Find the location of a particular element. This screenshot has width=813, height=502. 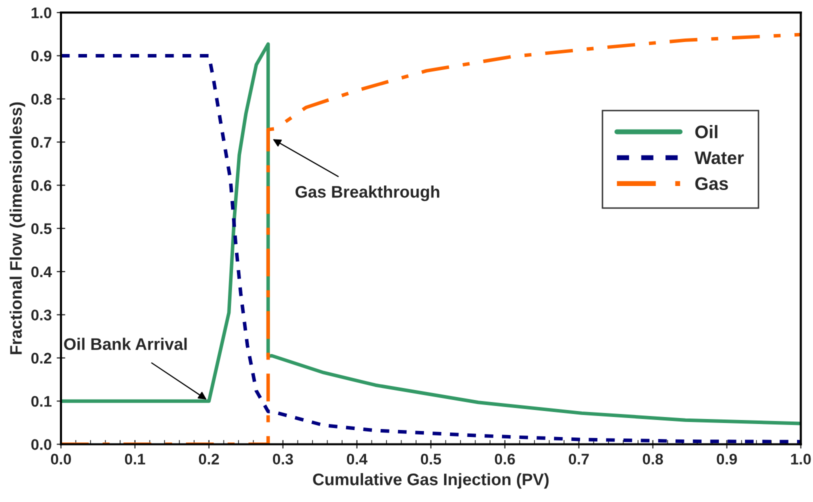

x-axis-title: Cumulative Gas Injection (PV) is located at coordinates (431, 481).